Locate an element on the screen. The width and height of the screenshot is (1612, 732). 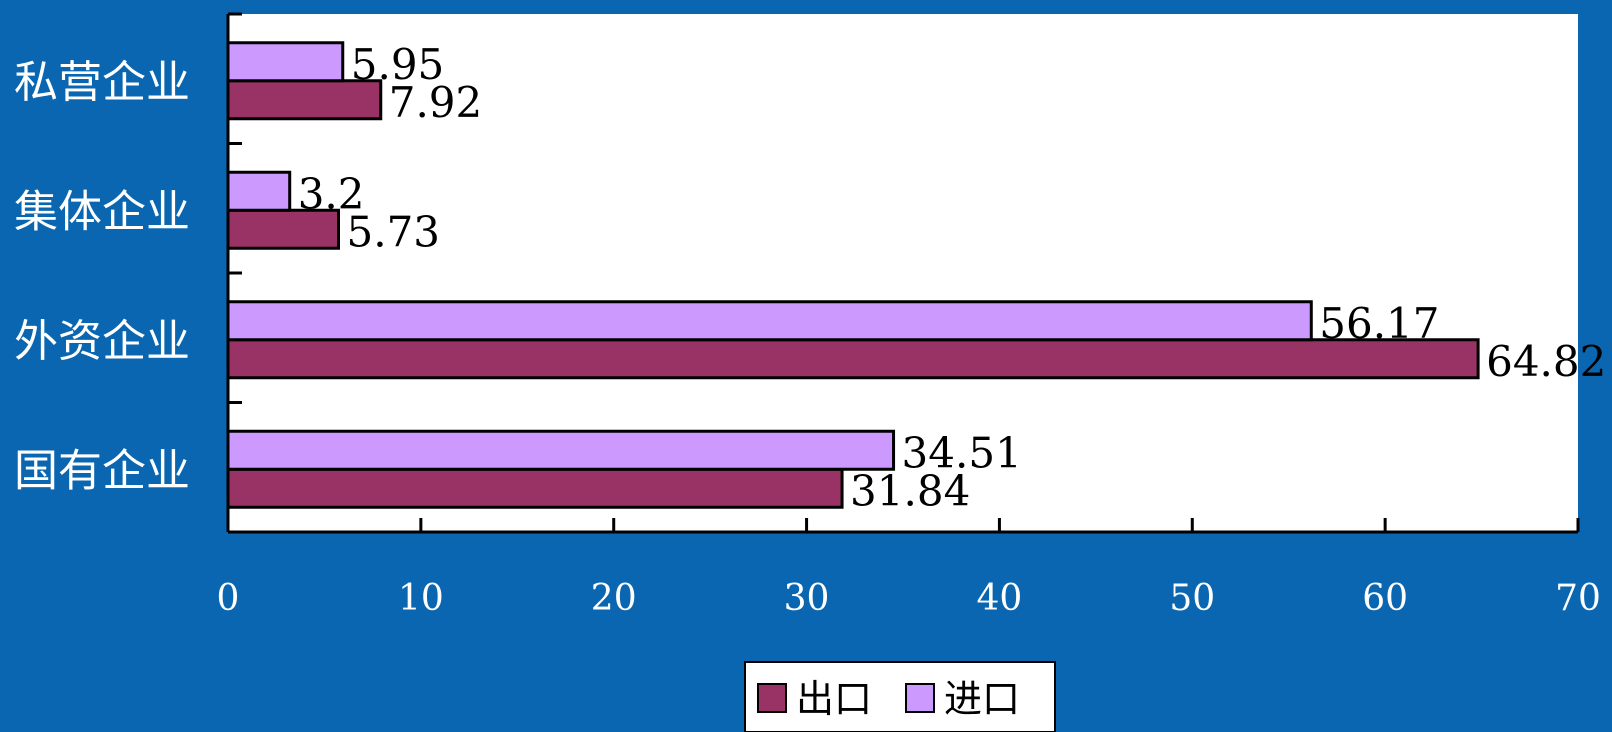
x-tick-labels: 0 10 20 30 40 50 60 70 is located at coordinates (909, 598).